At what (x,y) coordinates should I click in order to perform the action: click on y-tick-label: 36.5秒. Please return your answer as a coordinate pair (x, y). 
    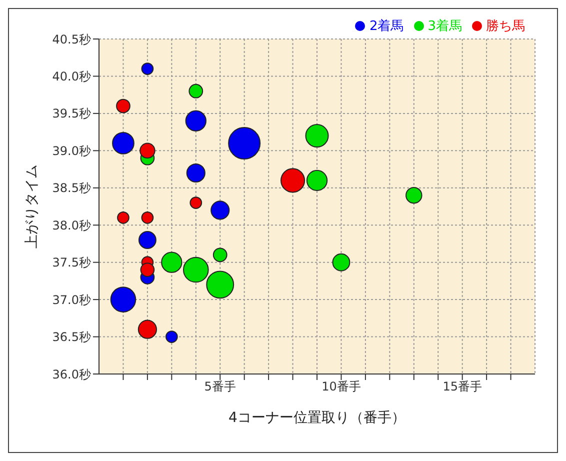
    Looking at the image, I should click on (71, 337).